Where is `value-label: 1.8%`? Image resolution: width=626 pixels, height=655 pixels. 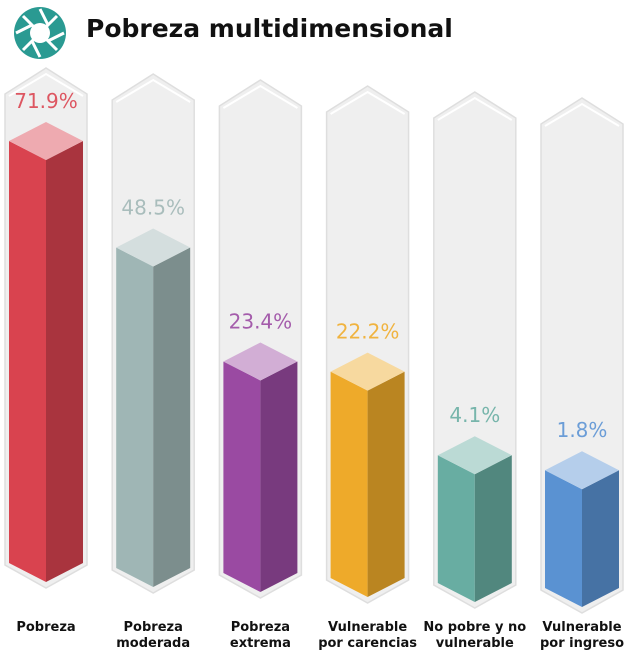 value-label: 1.8% is located at coordinates (582, 430).